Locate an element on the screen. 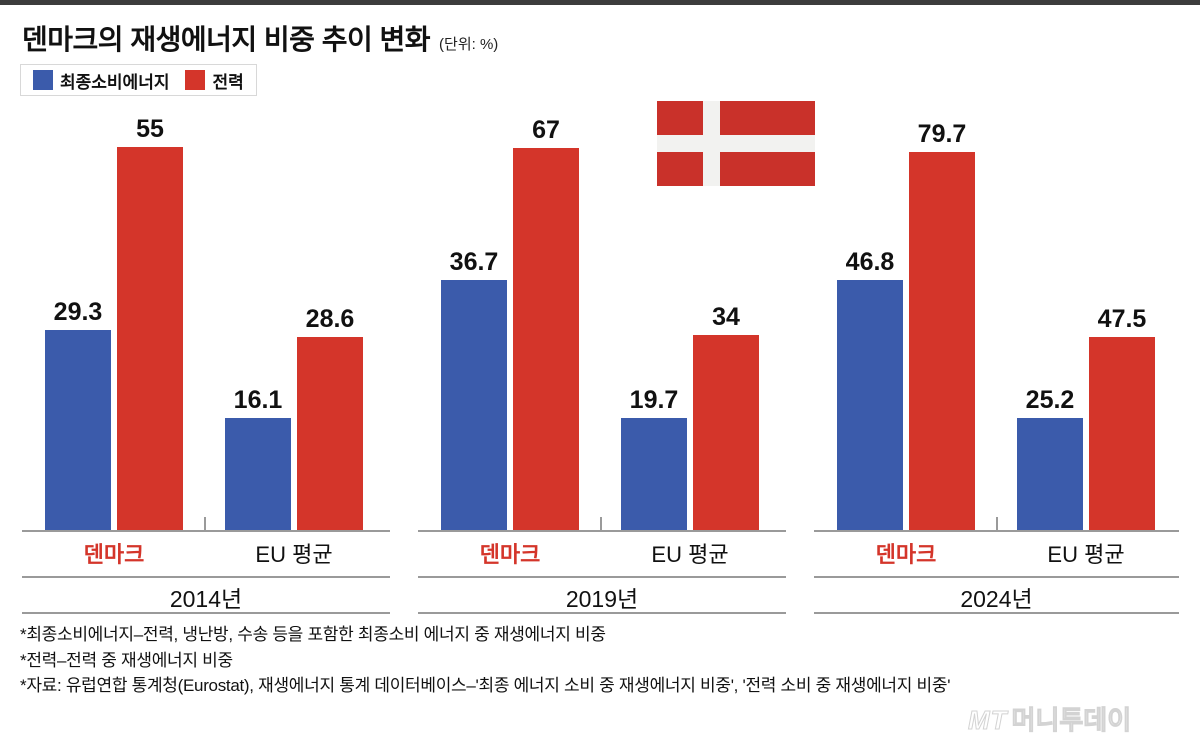 The width and height of the screenshot is (1200, 737). bar-value-label: 46.8 is located at coordinates (870, 262).